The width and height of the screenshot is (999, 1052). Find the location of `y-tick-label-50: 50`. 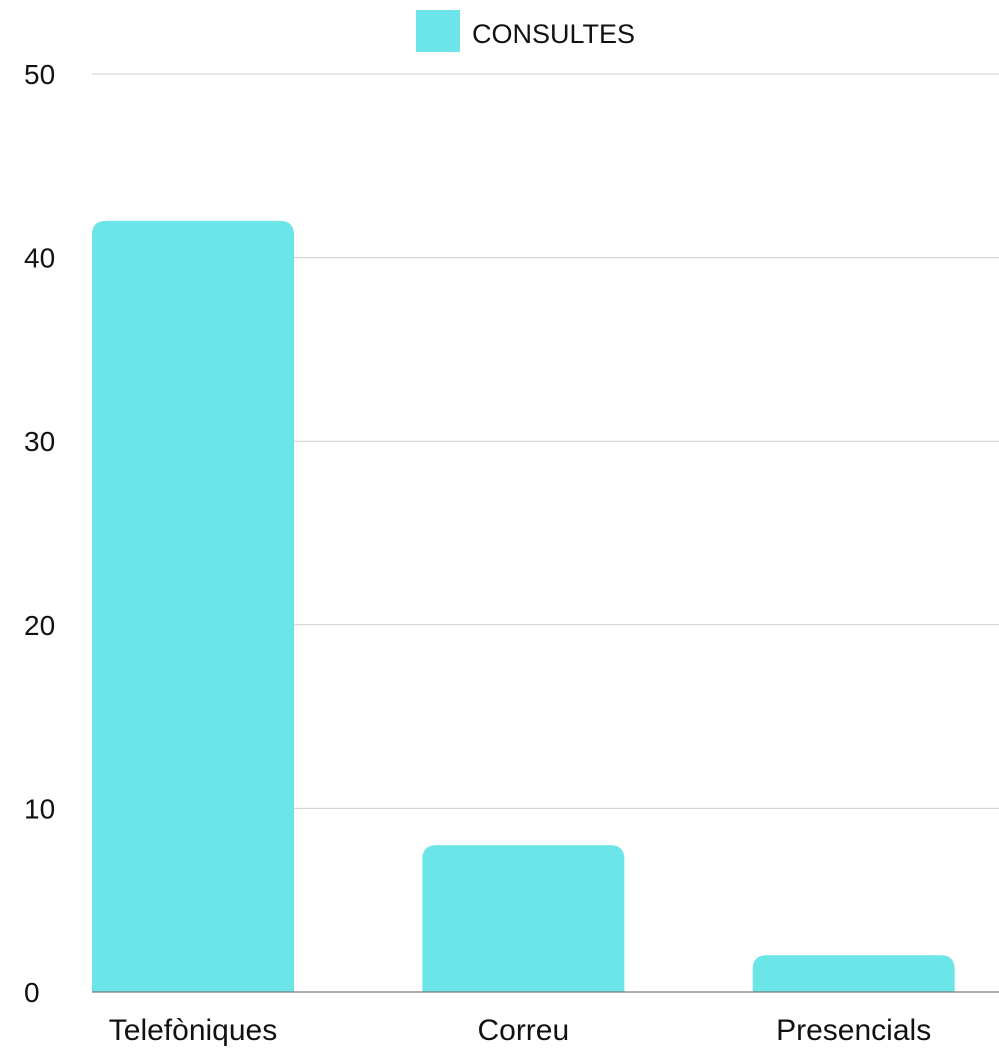

y-tick-label-50: 50 is located at coordinates (39, 74).